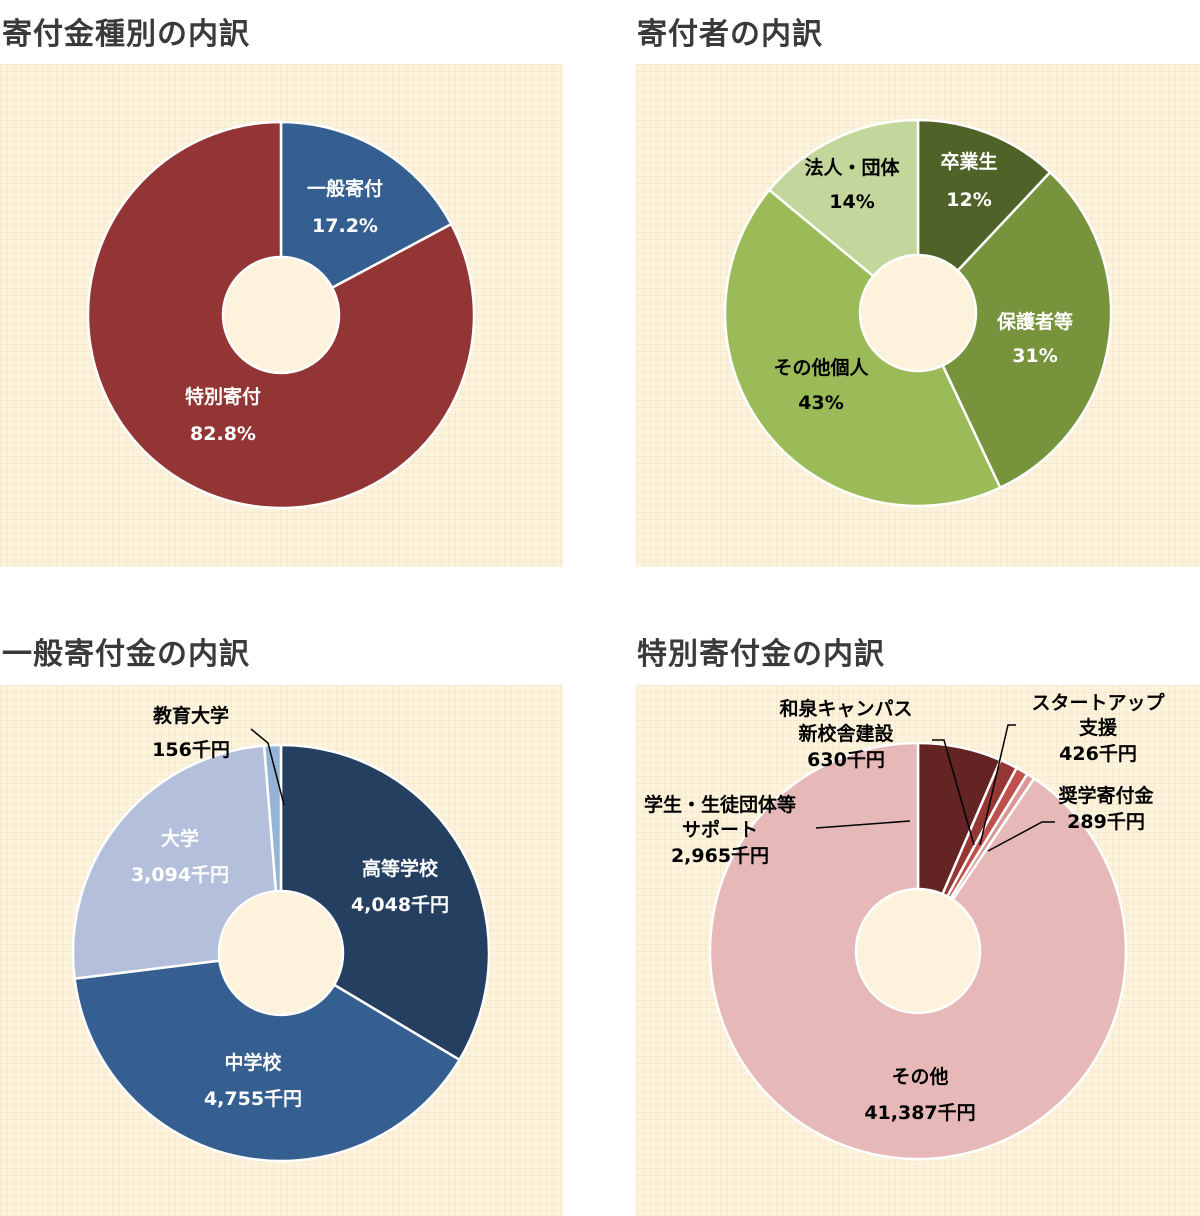 This screenshot has height=1216, width=1200. What do you see at coordinates (720, 804) in the screenshot?
I see `slice-label: 学生・生徒団体等` at bounding box center [720, 804].